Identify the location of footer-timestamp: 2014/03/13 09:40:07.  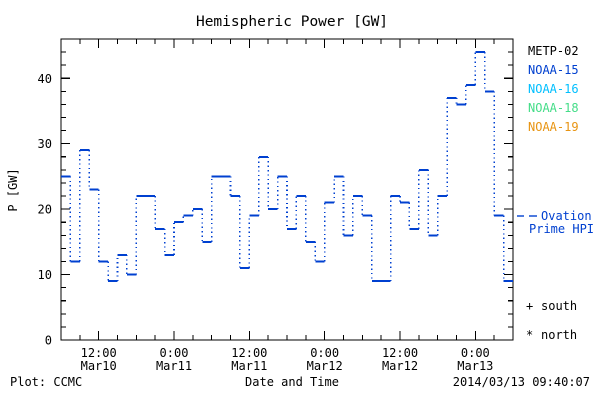
(521, 382).